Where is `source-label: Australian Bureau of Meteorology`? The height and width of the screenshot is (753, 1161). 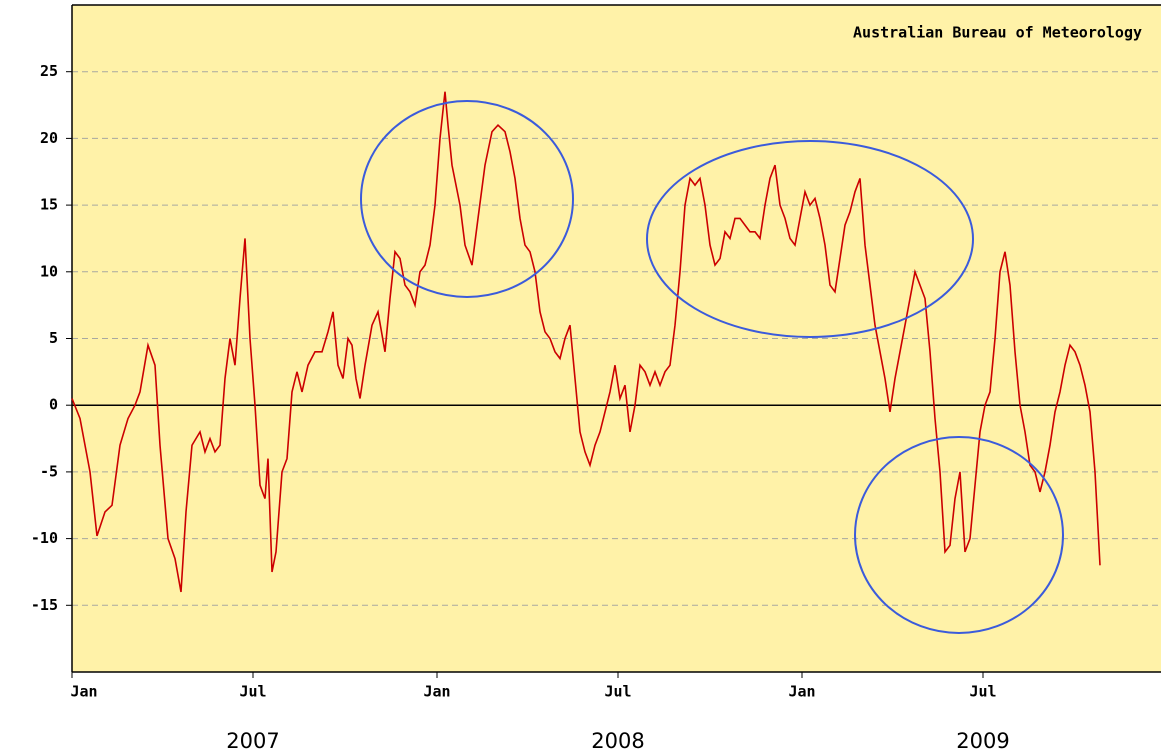
source-label: Australian Bureau of Meteorology is located at coordinates (997, 33).